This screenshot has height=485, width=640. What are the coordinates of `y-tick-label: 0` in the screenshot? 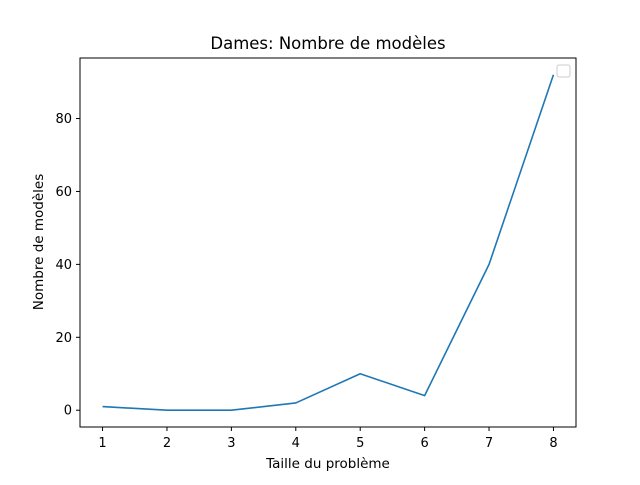 It's located at (68, 411).